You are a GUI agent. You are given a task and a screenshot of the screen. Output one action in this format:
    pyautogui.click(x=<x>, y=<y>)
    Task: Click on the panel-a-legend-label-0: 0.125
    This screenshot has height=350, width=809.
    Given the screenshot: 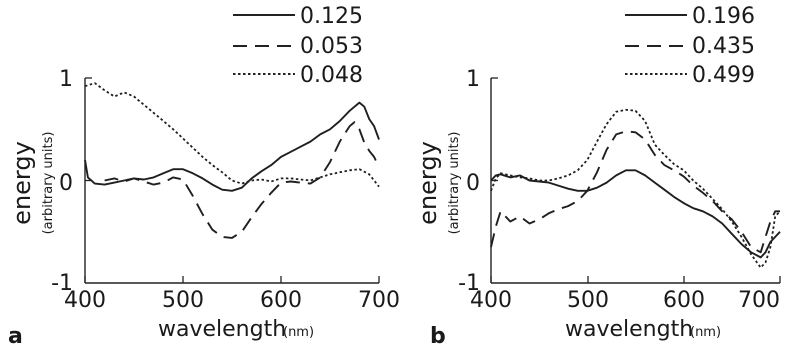 What is the action you would take?
    pyautogui.click(x=331, y=16)
    